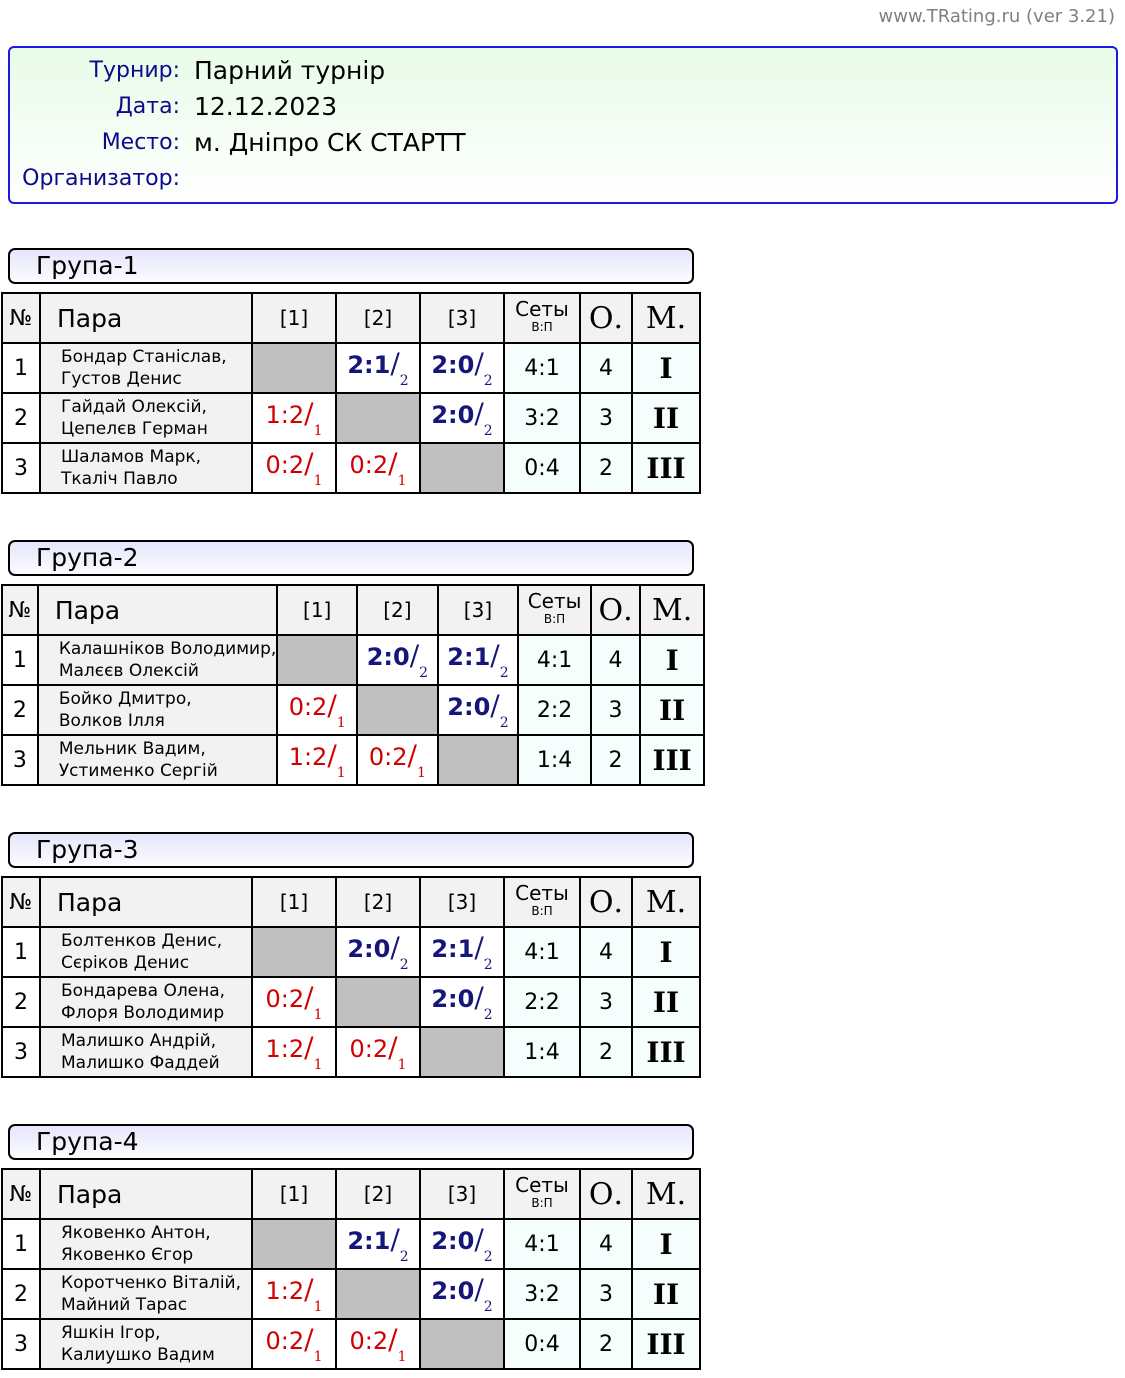  Describe the element at coordinates (143, 991) in the screenshot. I see `player-1: Бондарева Олена,` at that location.